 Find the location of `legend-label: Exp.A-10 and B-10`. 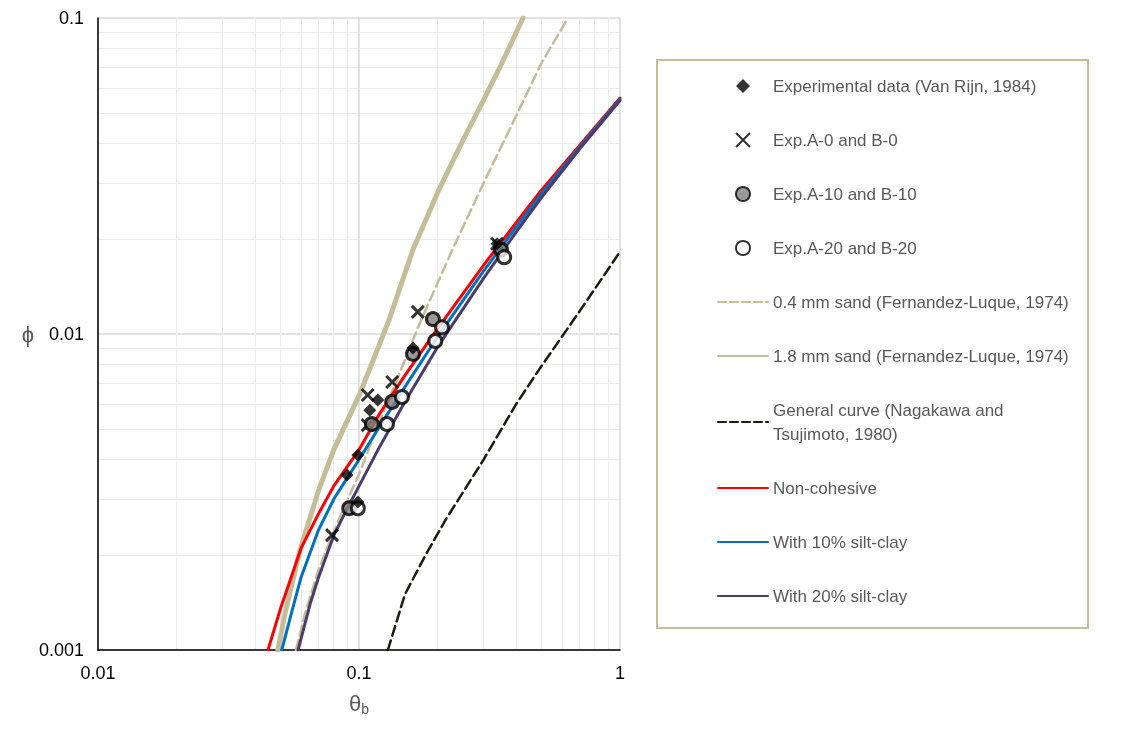

legend-label: Exp.A-10 and B-10 is located at coordinates (845, 194).